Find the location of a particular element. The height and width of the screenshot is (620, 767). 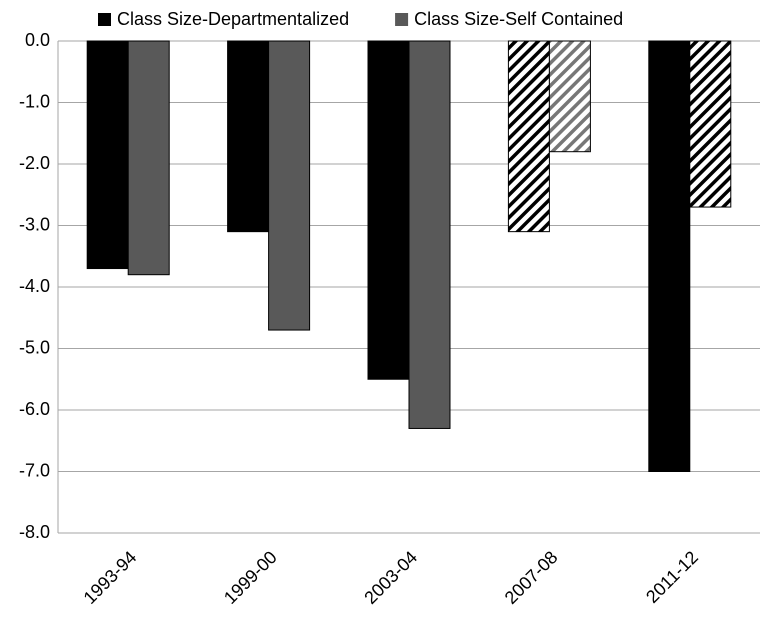

x-tick-label: 1999-00 is located at coordinates (250, 577).